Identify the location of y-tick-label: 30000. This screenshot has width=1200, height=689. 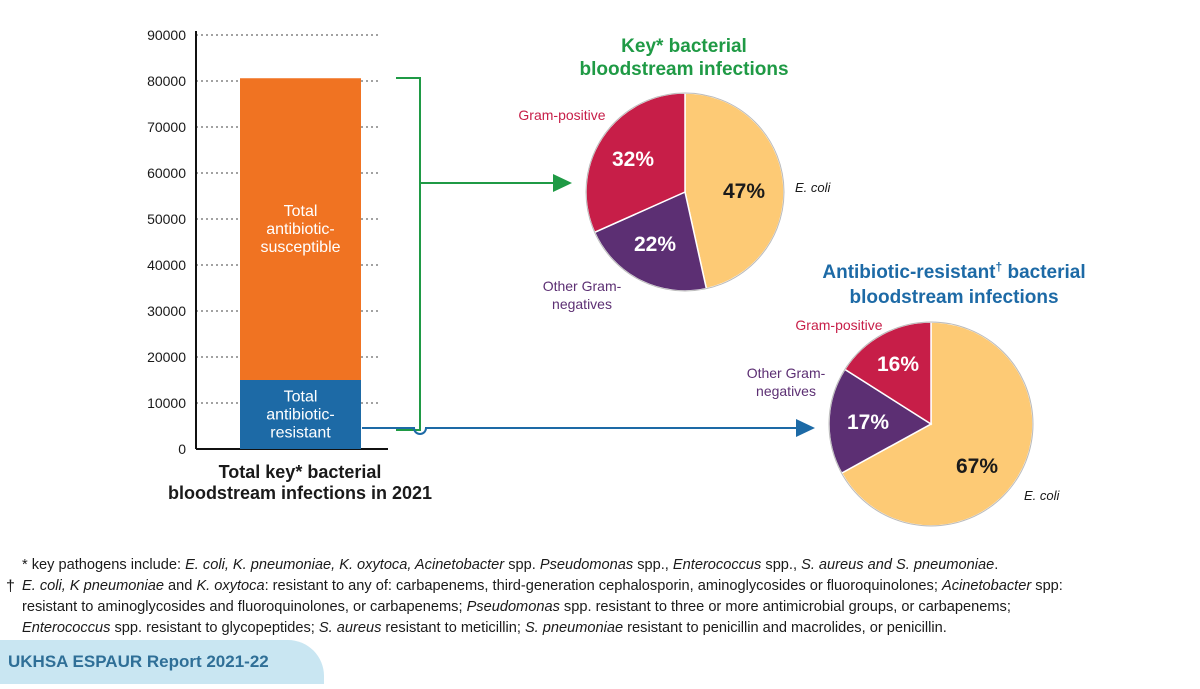
(166, 311).